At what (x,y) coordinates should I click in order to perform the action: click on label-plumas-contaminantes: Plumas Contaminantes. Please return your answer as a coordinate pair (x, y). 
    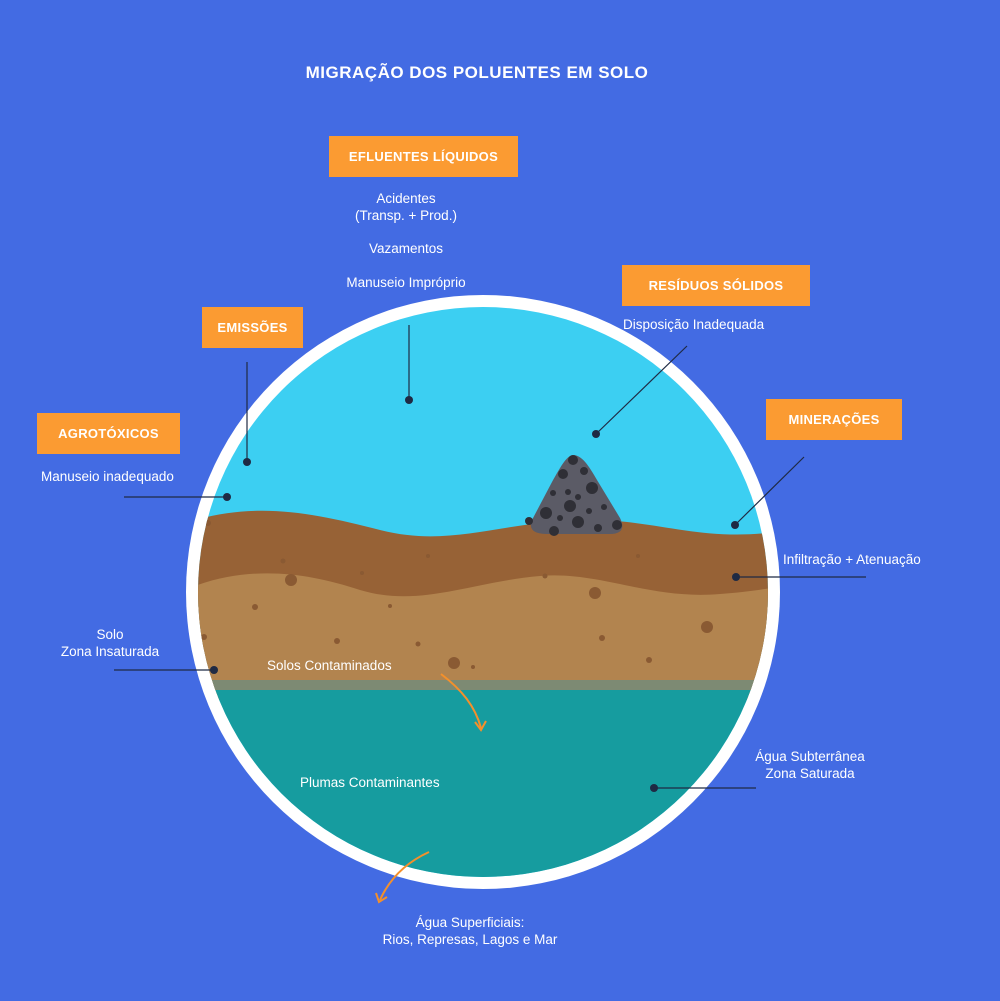
    Looking at the image, I should click on (370, 782).